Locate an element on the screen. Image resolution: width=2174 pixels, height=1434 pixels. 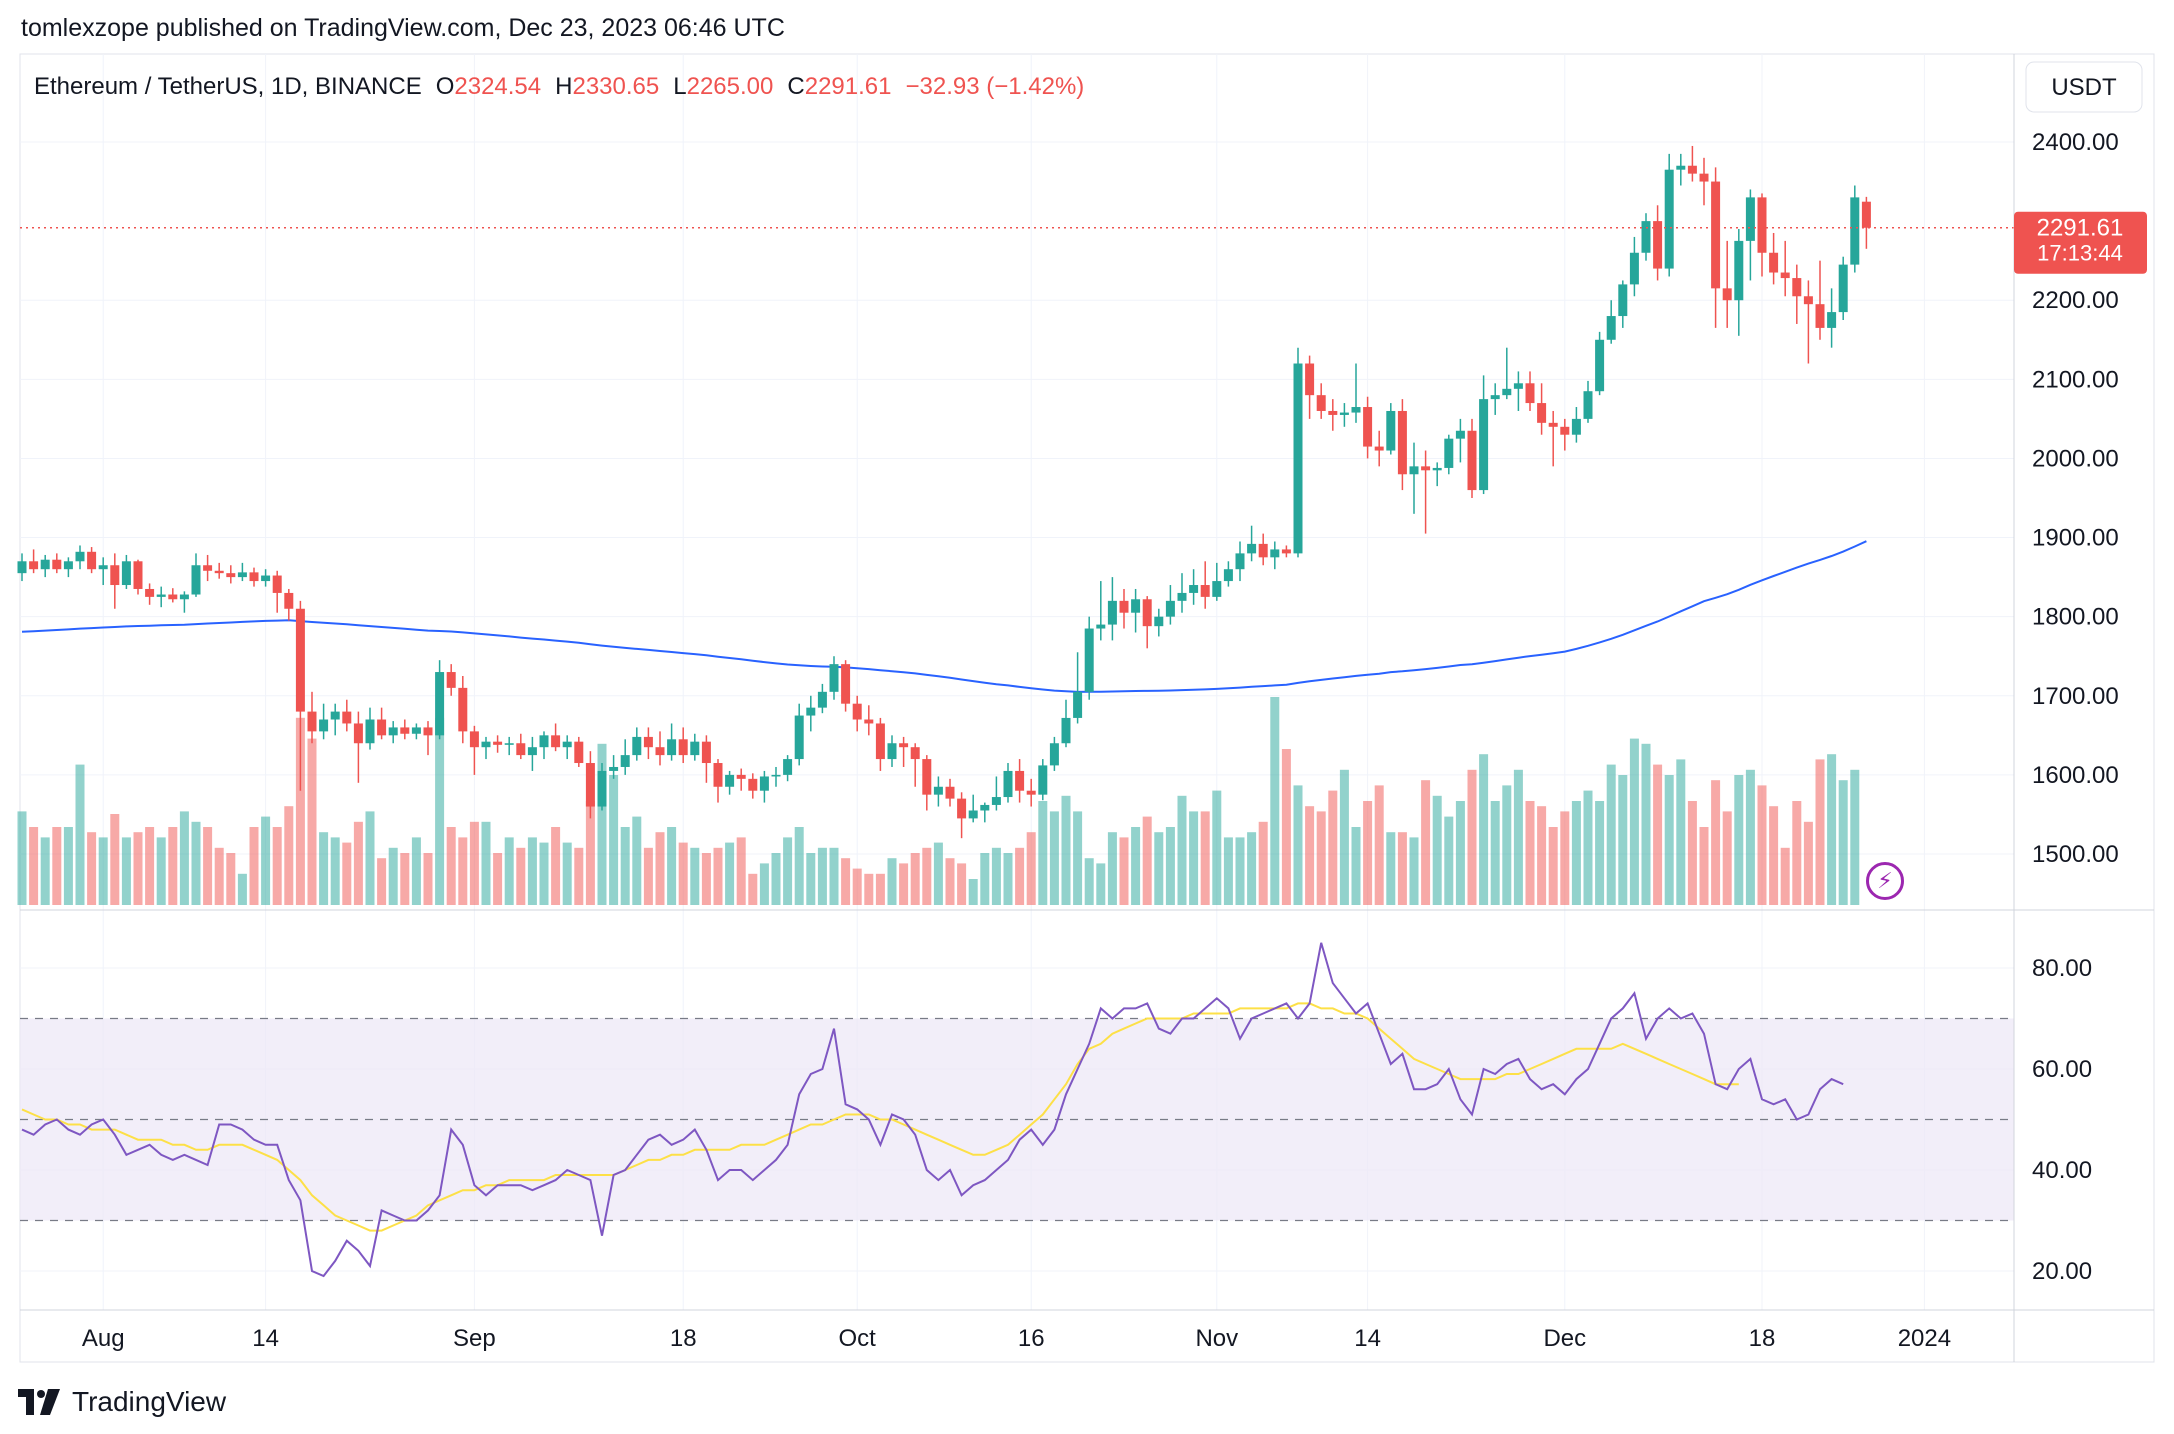
time-tick-label: Oct is located at coordinates (858, 1338).